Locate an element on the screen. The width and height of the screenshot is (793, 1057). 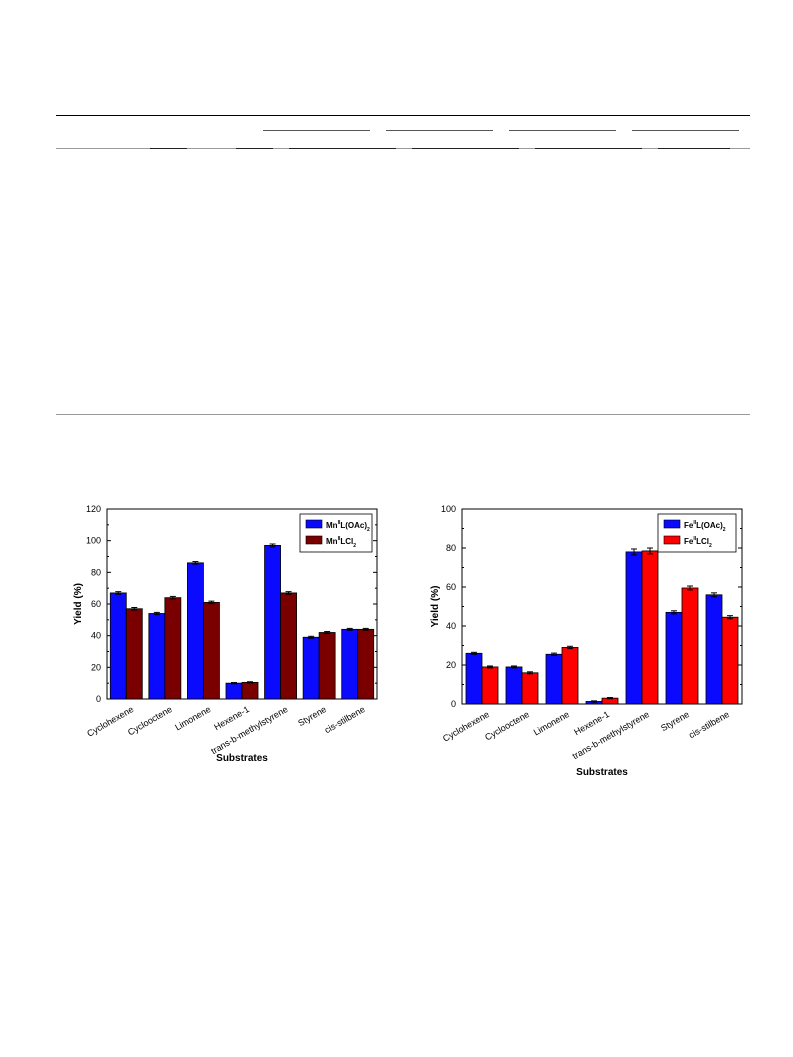
legend-label: FeIILCl2 is located at coordinates (698, 542).